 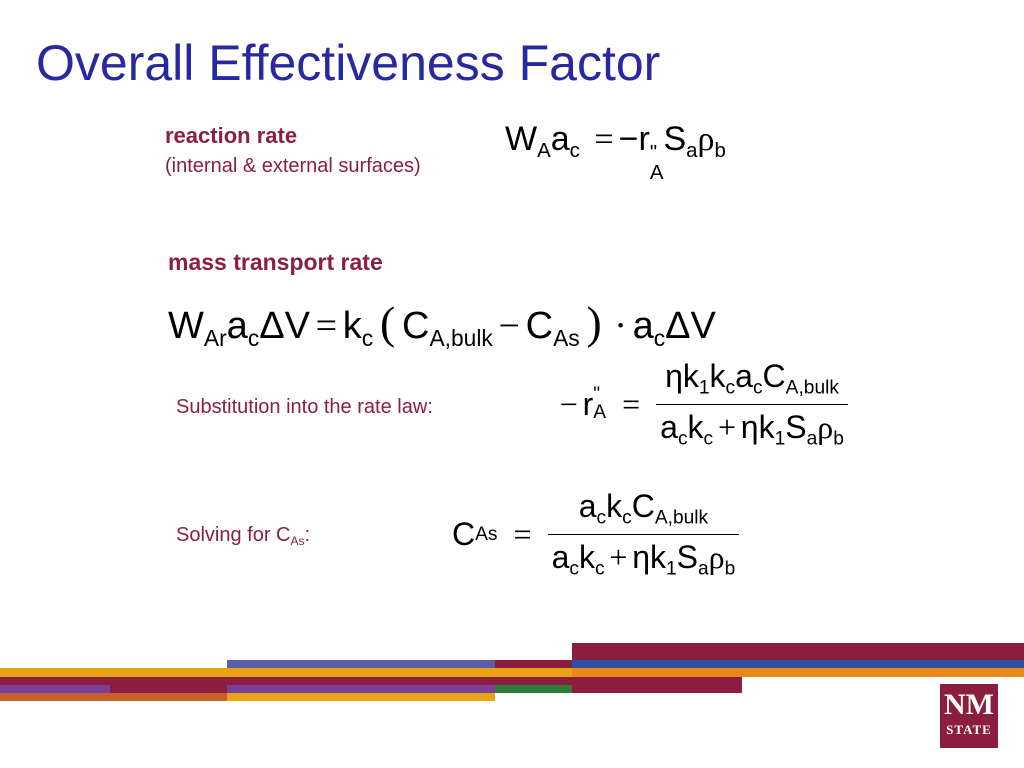 I want to click on paren: (, so click(x=388, y=322).